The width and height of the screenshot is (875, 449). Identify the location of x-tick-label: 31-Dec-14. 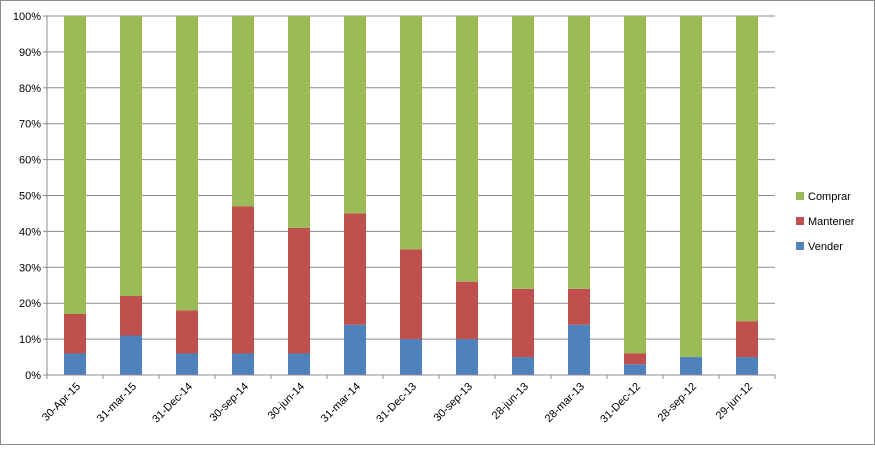
(172, 403).